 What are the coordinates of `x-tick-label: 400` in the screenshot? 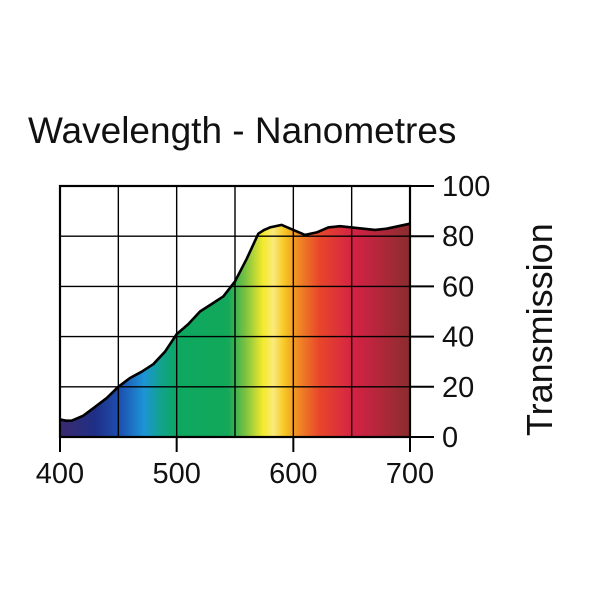 It's located at (60, 474).